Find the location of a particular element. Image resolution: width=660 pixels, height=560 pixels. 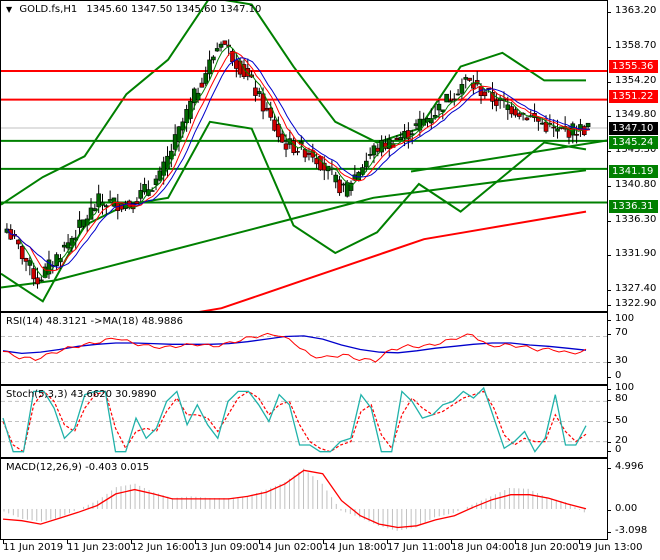

stoch-axis: 100 80 50 20 0 is located at coordinates (633, 420).